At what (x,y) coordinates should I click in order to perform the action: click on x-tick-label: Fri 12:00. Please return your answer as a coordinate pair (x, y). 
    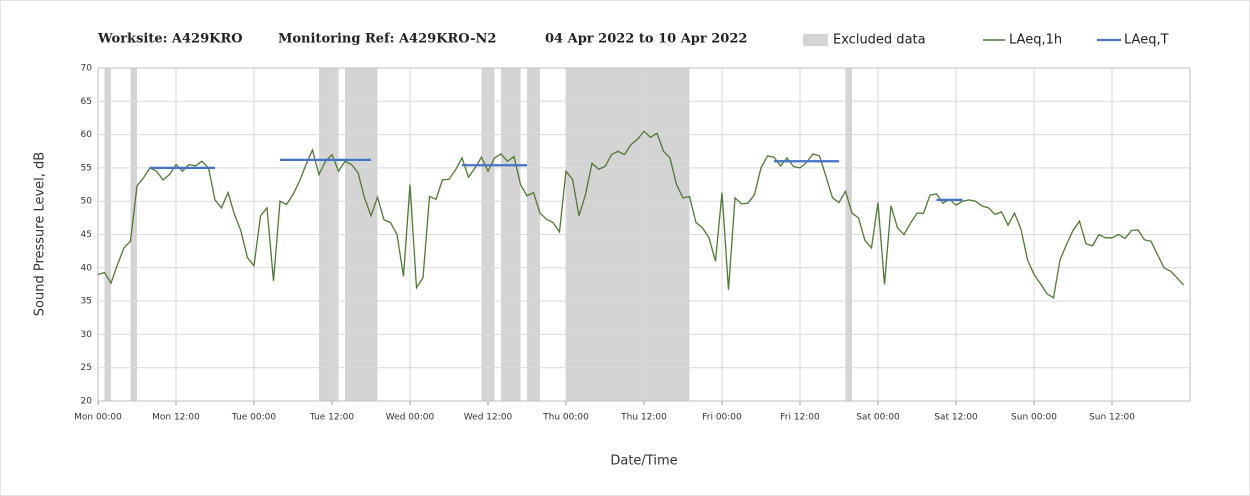
    Looking at the image, I should click on (800, 418).